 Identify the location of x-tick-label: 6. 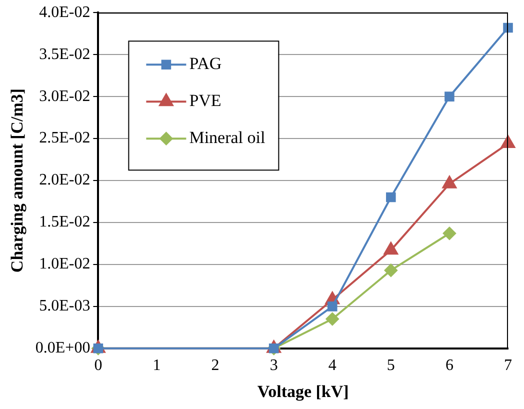
(449, 365).